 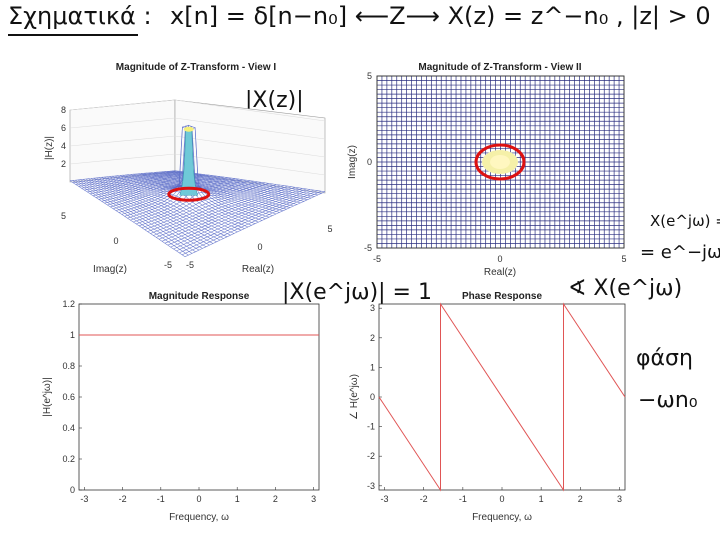 What do you see at coordinates (63, 164) in the screenshot?
I see `surface-z-tick-label: 2` at bounding box center [63, 164].